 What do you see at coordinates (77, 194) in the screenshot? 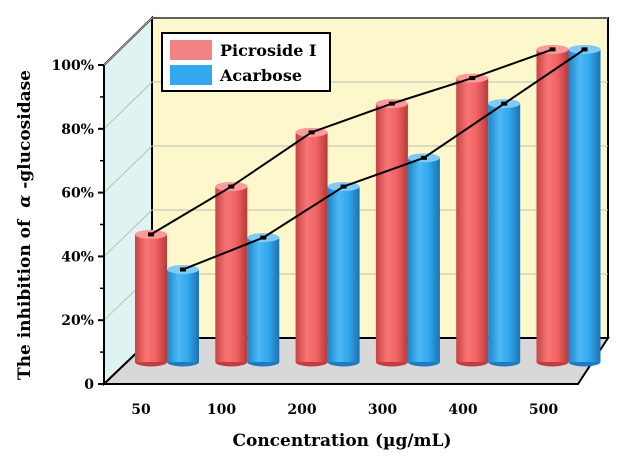
I see `y-tick-label: 60%` at bounding box center [77, 194].